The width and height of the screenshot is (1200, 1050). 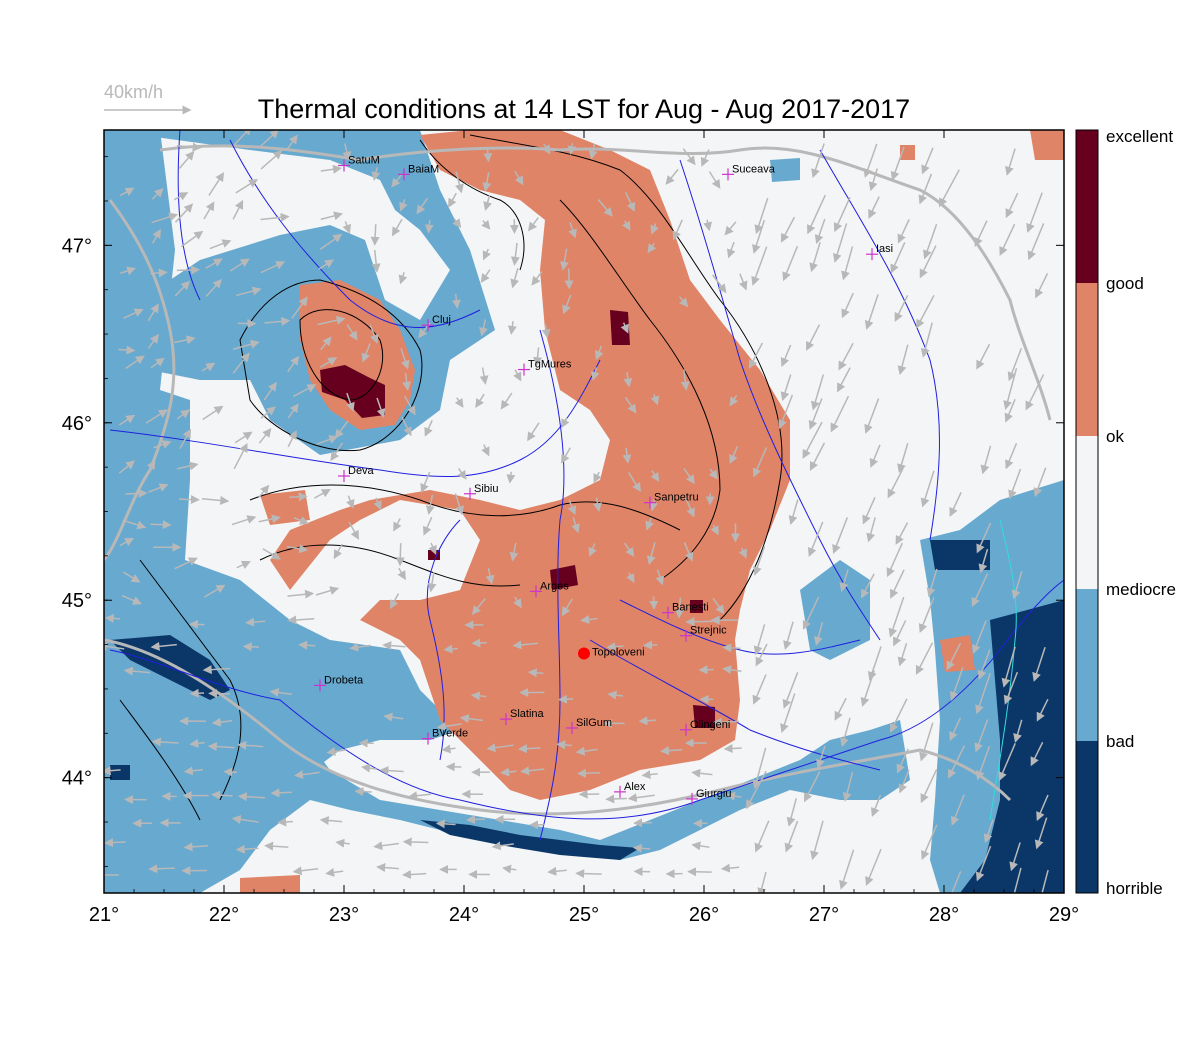 What do you see at coordinates (355, 233) in the screenshot?
I see `river-somes` at bounding box center [355, 233].